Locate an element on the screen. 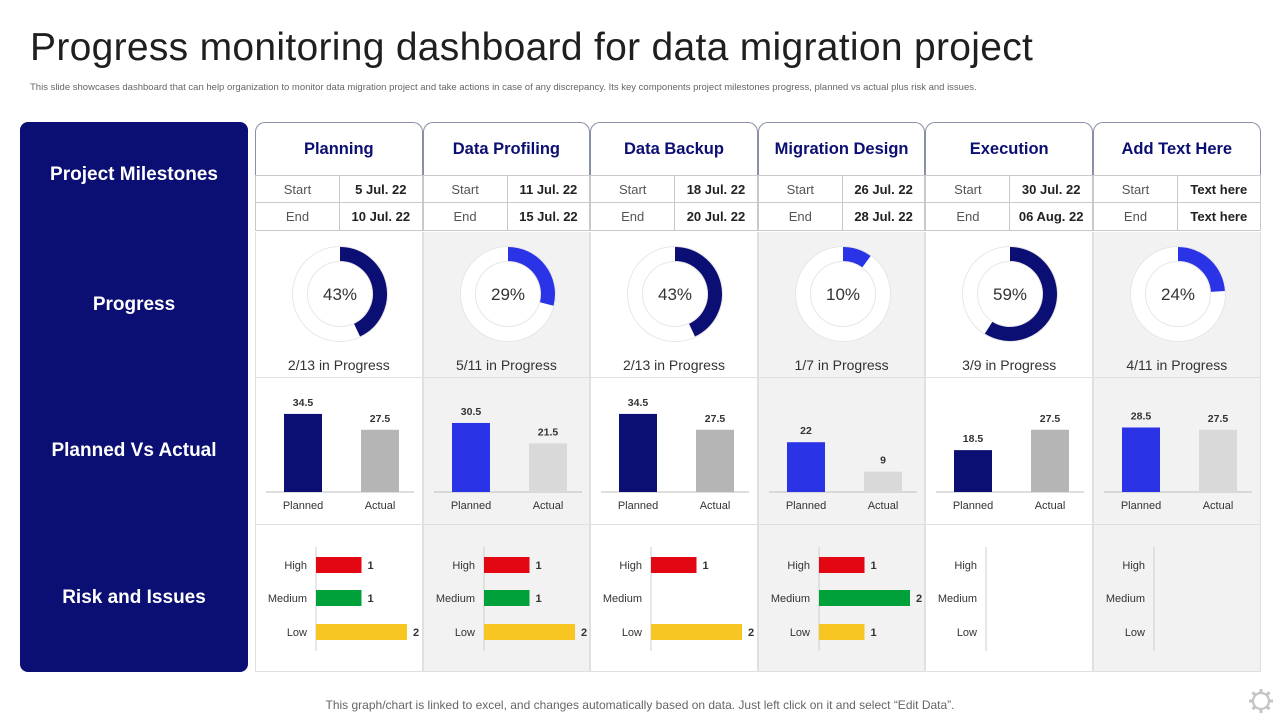 The width and height of the screenshot is (1280, 720). milestone-end-row: End 06 Aug. 22 is located at coordinates (1009, 217).